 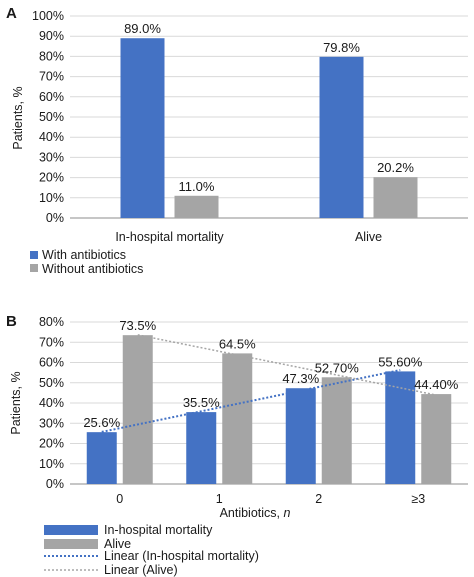 I want to click on trendline-linear-alive, so click(x=287, y=365).